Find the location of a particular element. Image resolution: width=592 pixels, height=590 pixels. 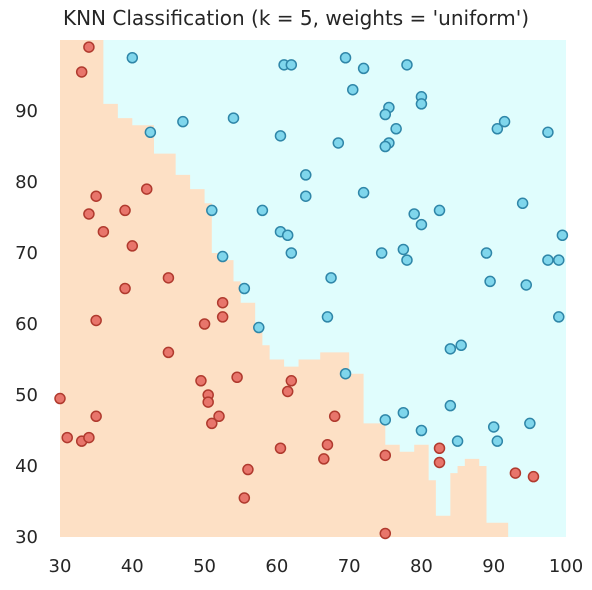

x-tick-label: 90 is located at coordinates (493, 566).